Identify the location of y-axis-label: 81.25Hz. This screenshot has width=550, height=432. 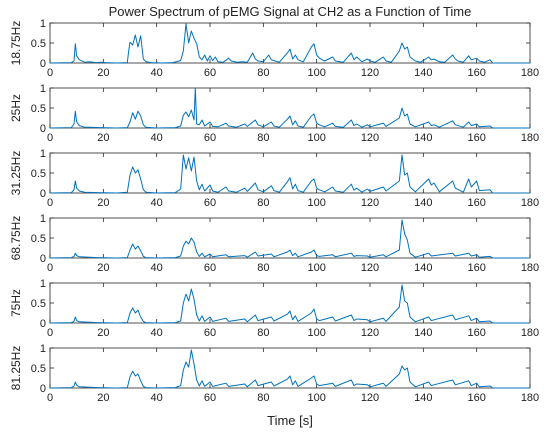
(16, 368).